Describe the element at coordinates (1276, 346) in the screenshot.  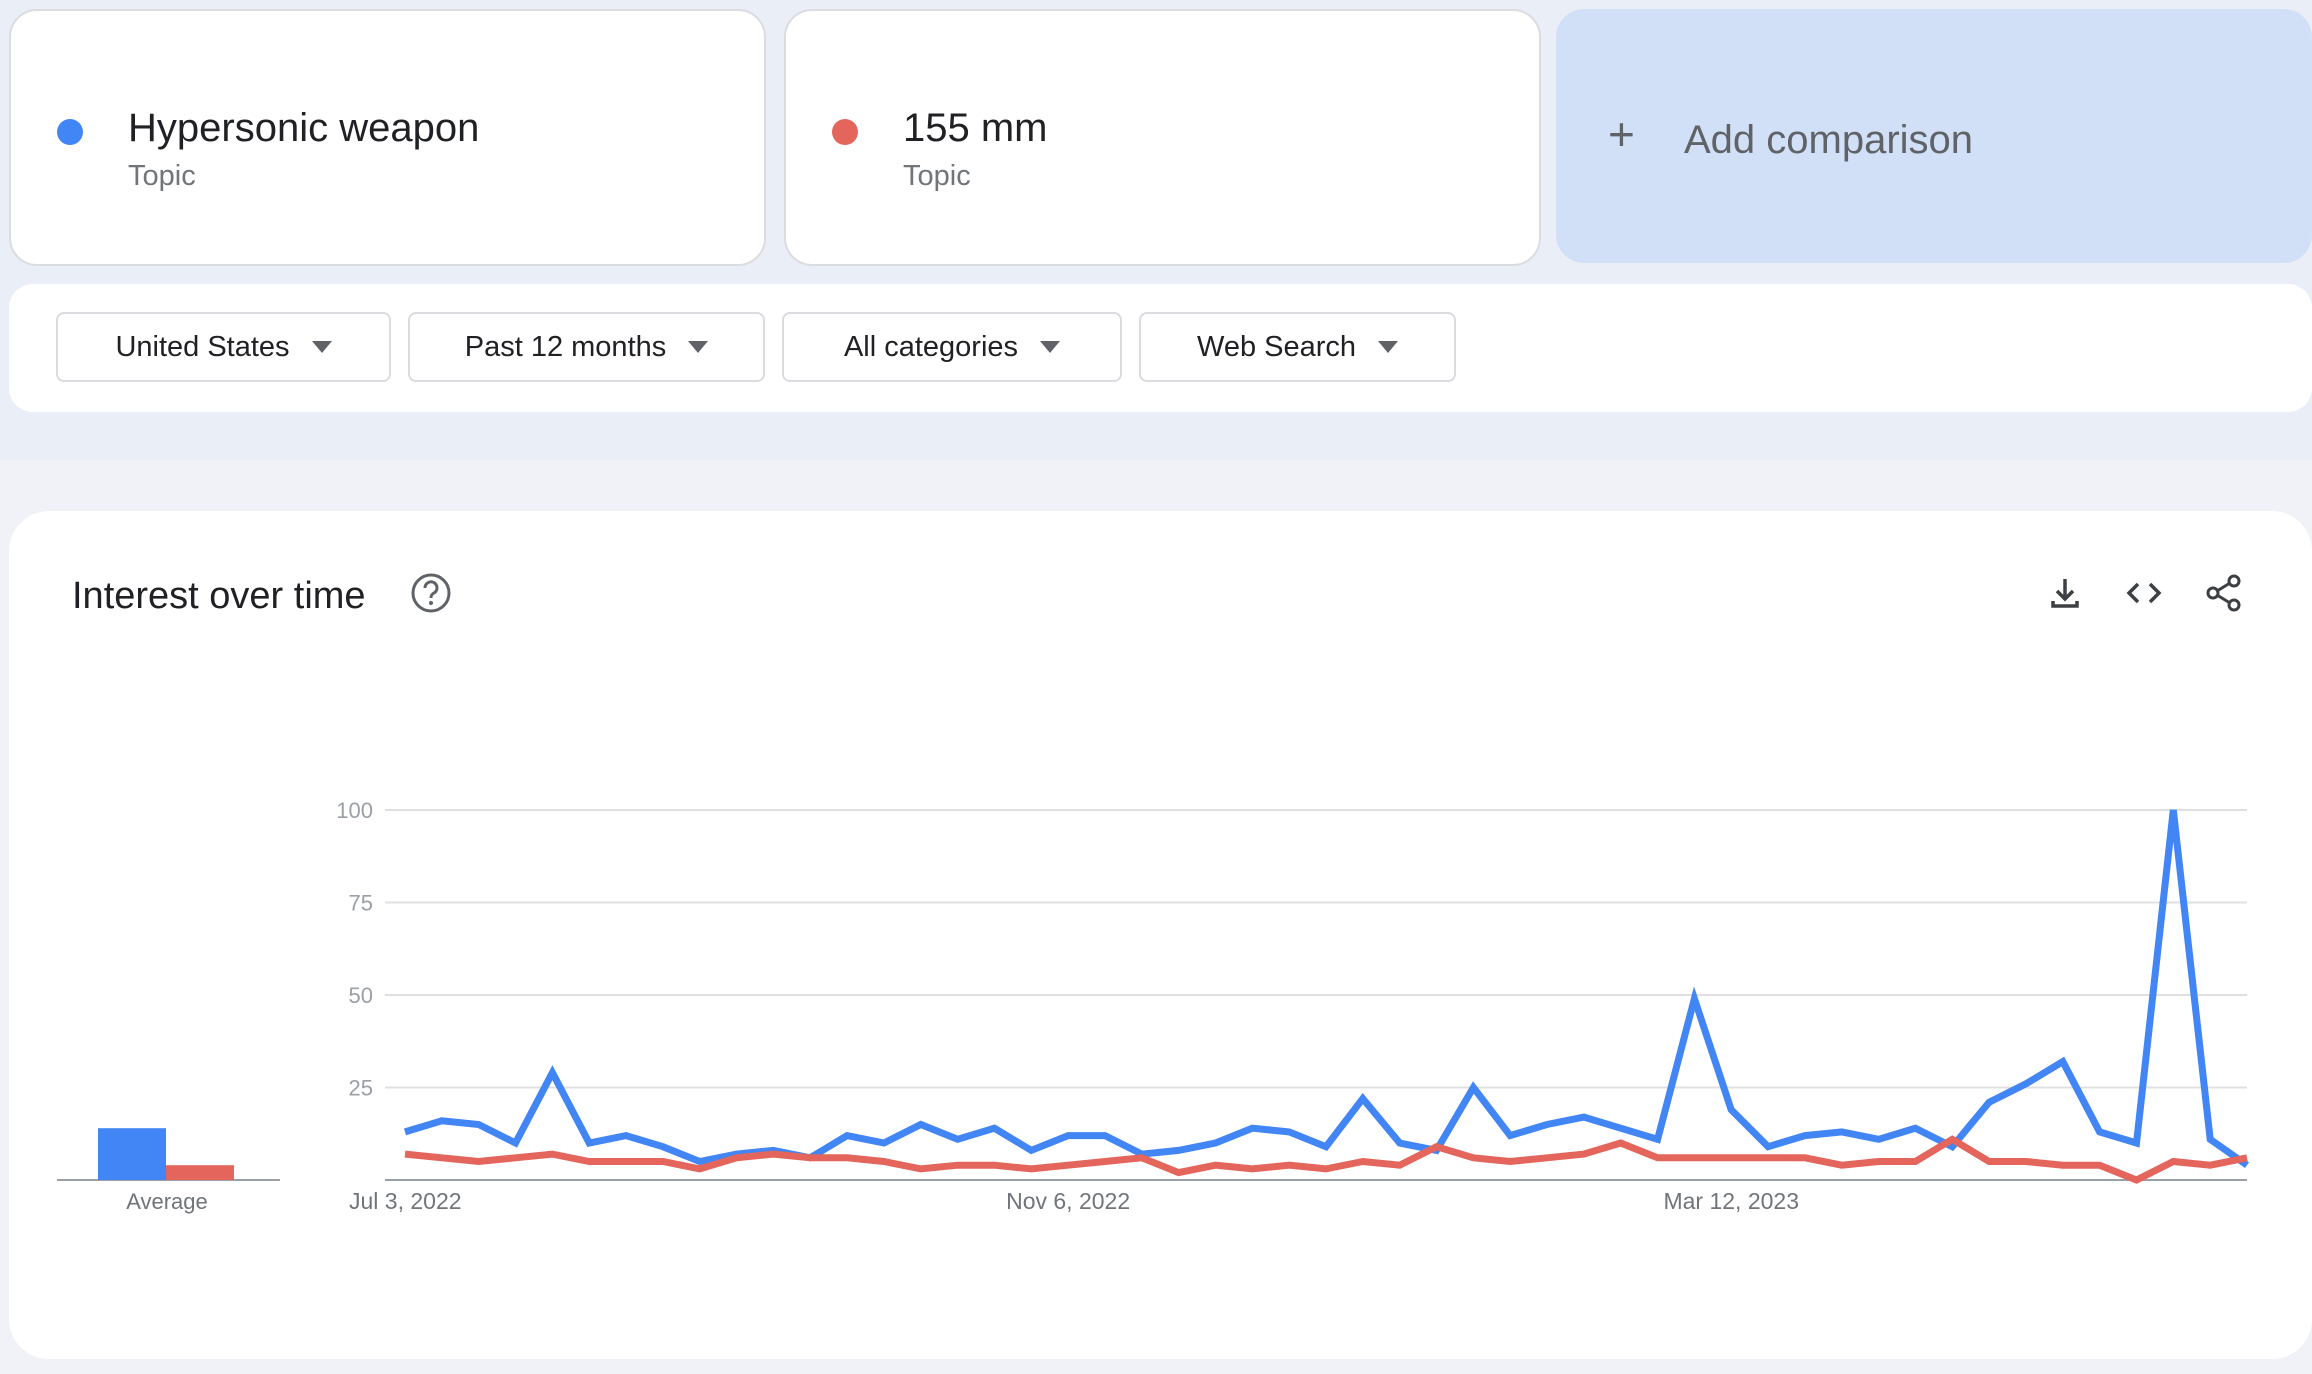
I see `search-type-dropdown-label: Web Search` at that location.